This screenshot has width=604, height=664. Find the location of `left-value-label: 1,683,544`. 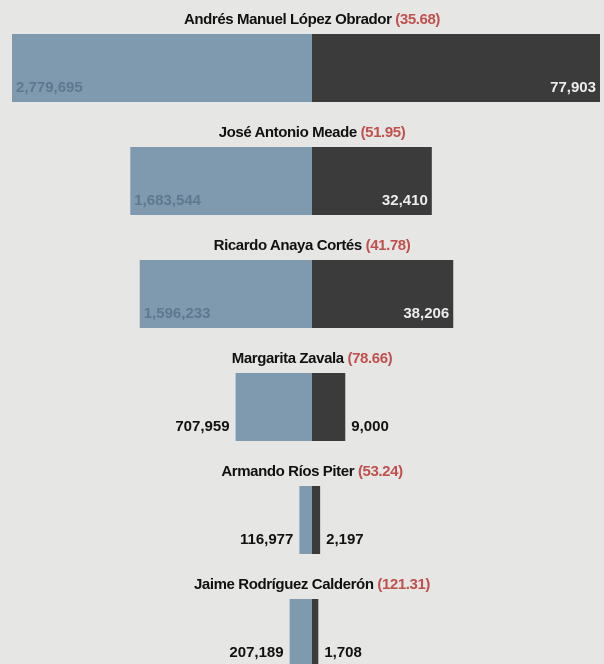

left-value-label: 1,683,544 is located at coordinates (167, 200).